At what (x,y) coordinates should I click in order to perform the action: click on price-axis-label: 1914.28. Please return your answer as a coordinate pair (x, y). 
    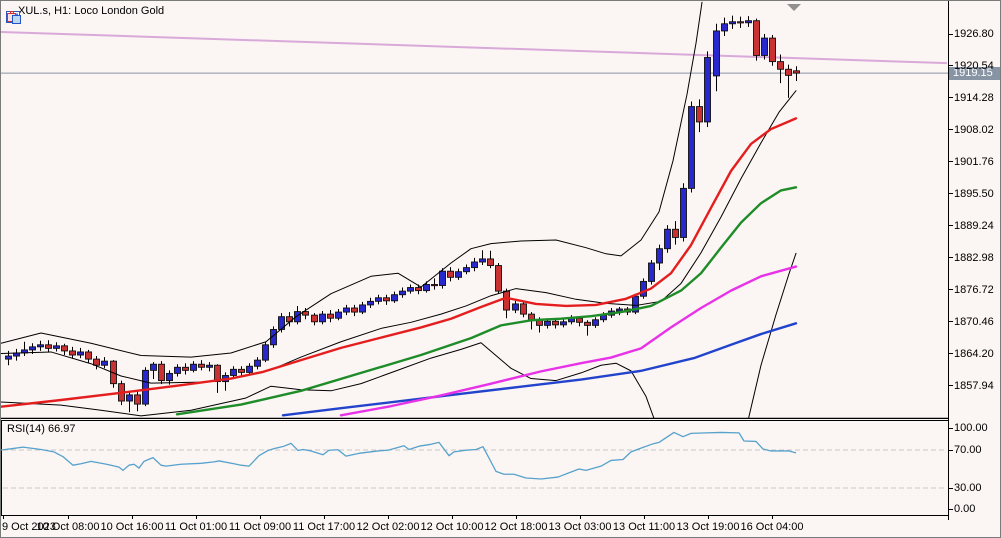
    Looking at the image, I should click on (974, 97).